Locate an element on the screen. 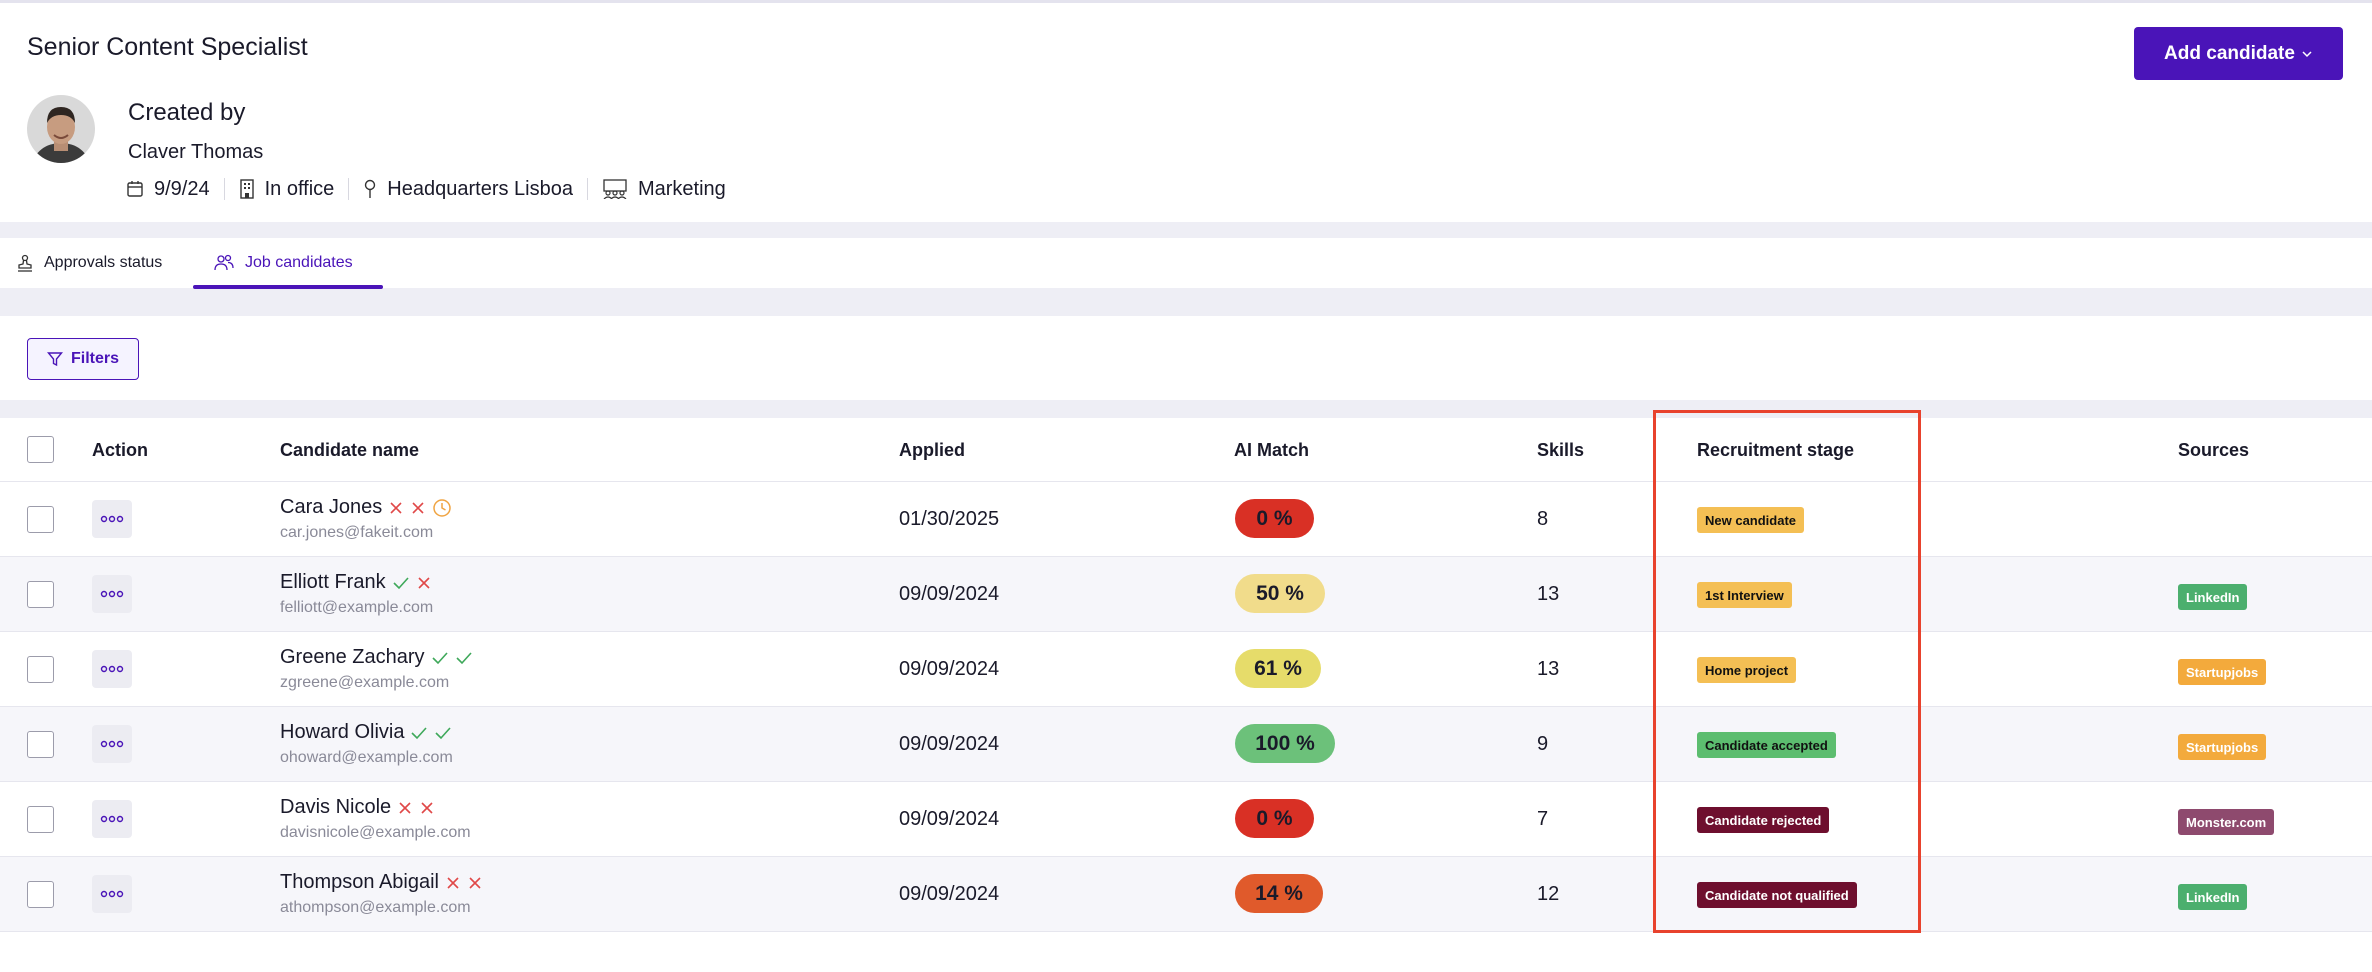 The image size is (2372, 972). candidate-name-cell: Elliott Frank is located at coordinates (356, 582).